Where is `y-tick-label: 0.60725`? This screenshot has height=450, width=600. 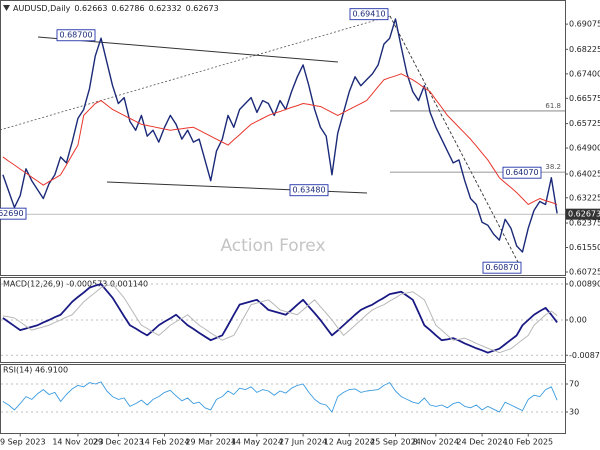
y-tick-label: 0.60725 is located at coordinates (584, 271).